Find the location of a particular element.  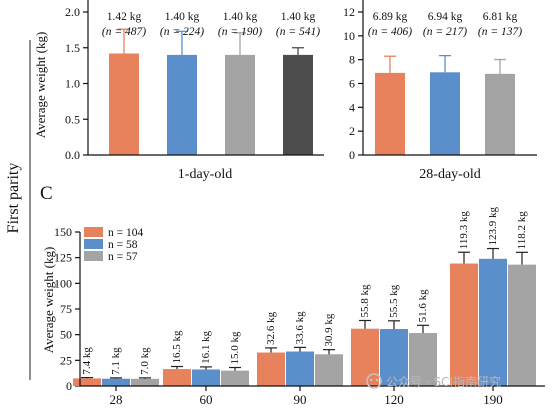

panel-c-value-label: 7.1 kg is located at coordinates (116, 361).